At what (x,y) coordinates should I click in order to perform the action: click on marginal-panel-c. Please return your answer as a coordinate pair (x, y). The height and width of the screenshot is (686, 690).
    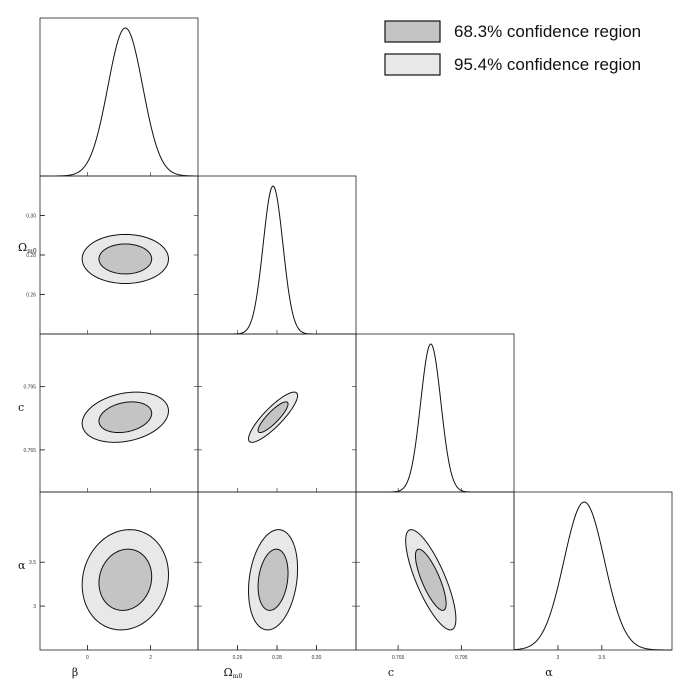
    Looking at the image, I should click on (435, 413).